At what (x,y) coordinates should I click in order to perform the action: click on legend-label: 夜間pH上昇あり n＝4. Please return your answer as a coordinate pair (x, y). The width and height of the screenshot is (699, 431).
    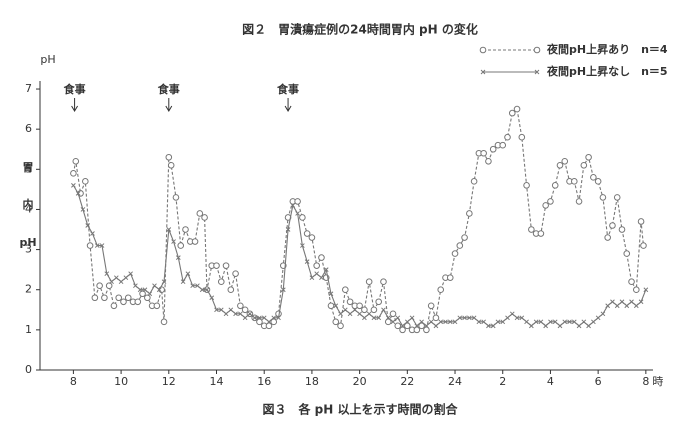
    Looking at the image, I should click on (607, 49).